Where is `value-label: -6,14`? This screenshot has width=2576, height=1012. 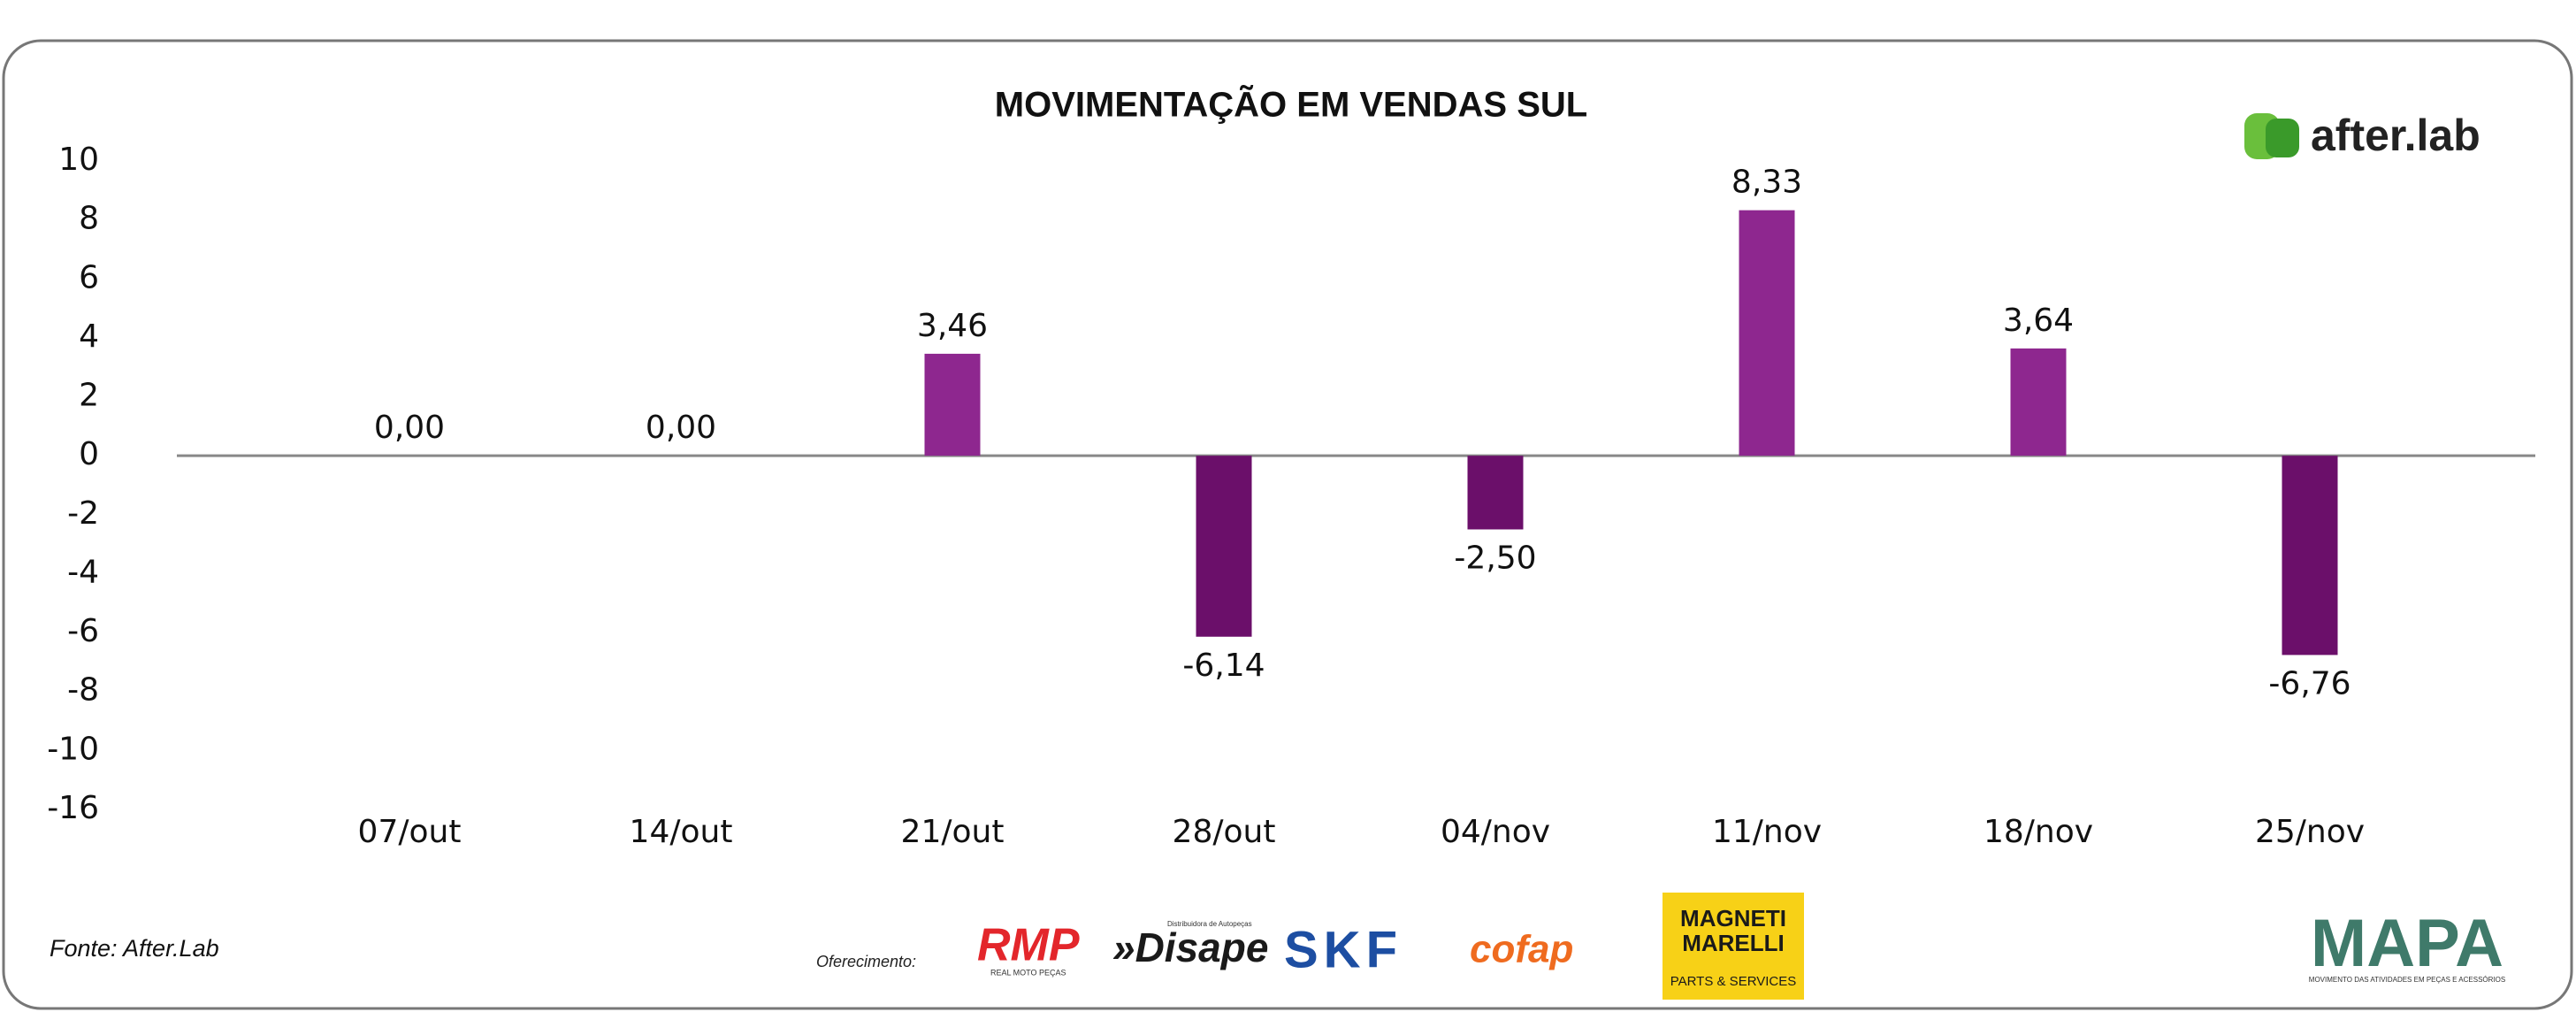
value-label: -6,14 is located at coordinates (1223, 666).